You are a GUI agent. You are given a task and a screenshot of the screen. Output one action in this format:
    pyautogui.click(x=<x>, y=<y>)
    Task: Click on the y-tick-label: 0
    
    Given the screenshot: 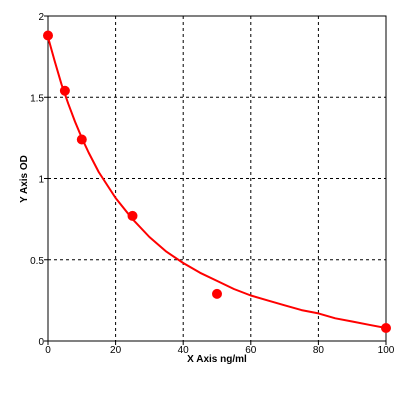 What is the action you would take?
    pyautogui.click(x=41, y=342)
    